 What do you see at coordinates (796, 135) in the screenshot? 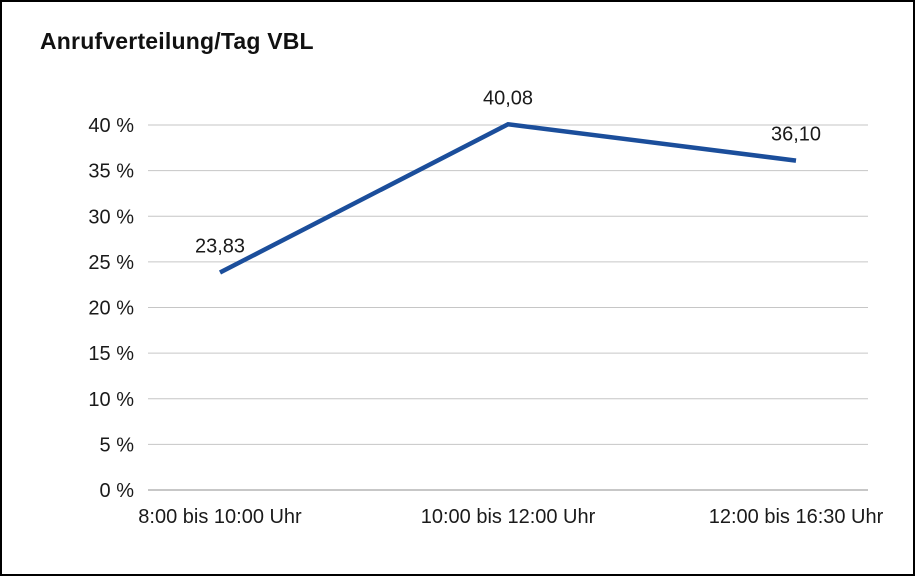
I see `data-point-label: 36,10` at bounding box center [796, 135].